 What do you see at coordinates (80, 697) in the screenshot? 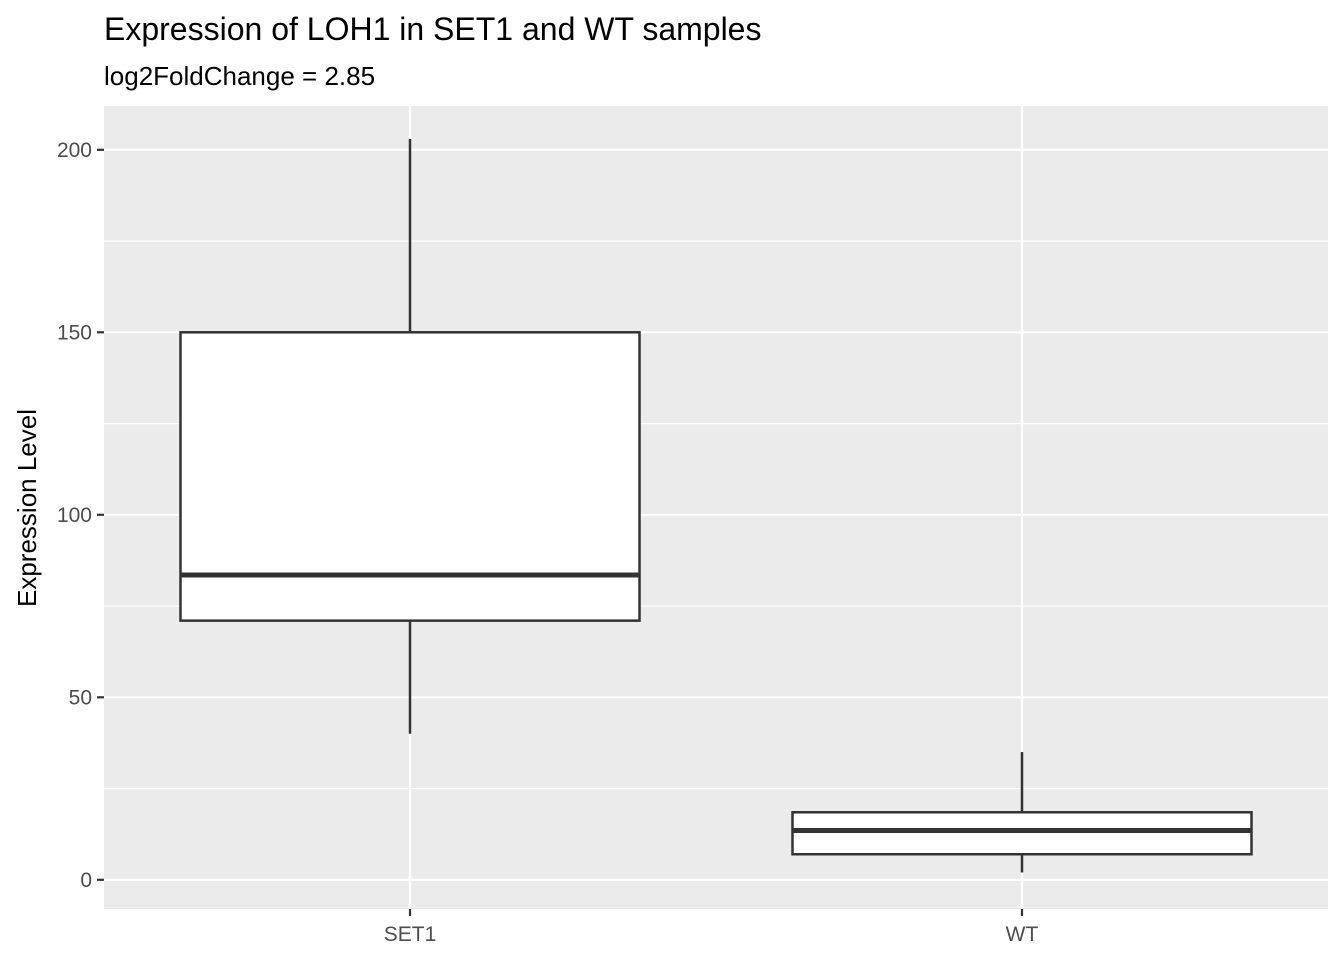
I see `y-tick-label: 50` at bounding box center [80, 697].